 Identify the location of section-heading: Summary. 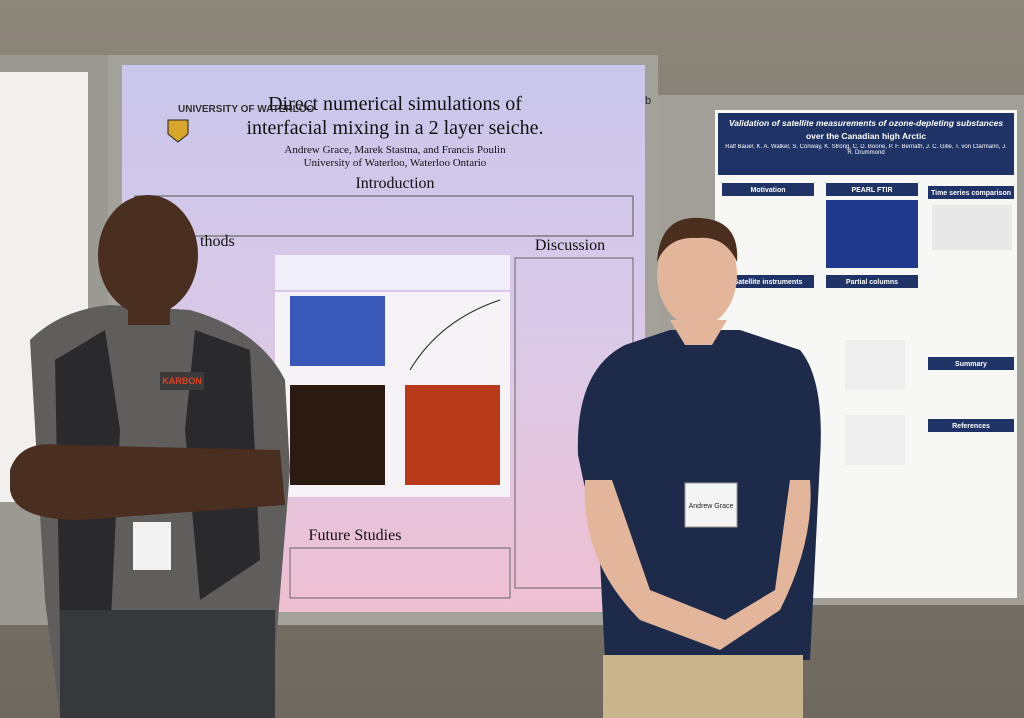
(971, 364).